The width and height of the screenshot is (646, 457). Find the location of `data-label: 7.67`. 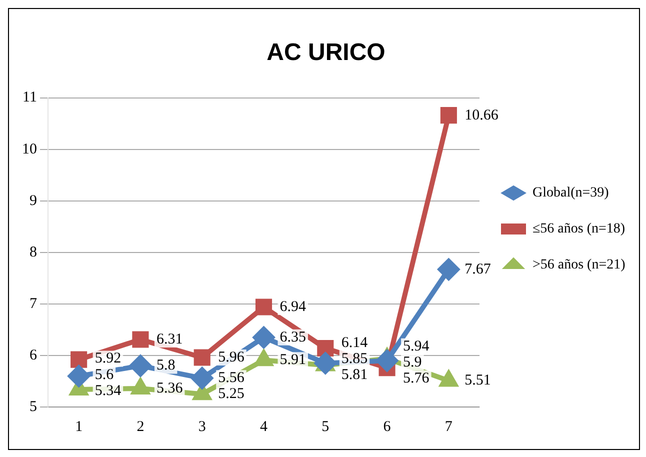

data-label: 7.67 is located at coordinates (478, 269).